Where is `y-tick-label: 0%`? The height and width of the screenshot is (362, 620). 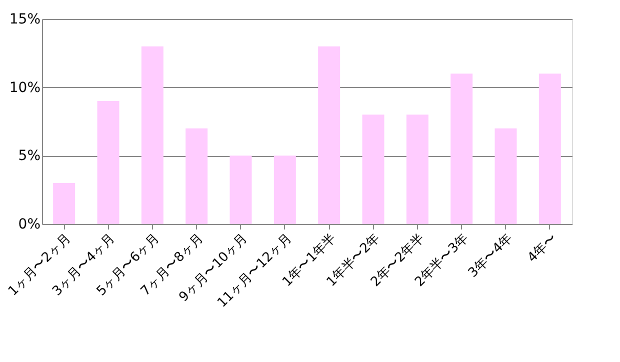 y-tick-label: 0% is located at coordinates (29, 224).